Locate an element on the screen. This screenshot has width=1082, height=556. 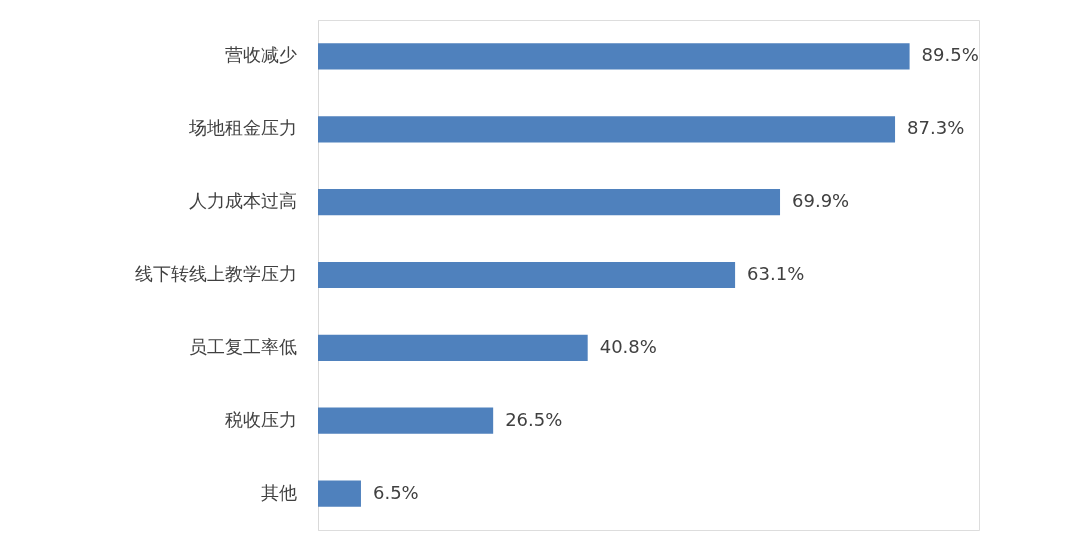
y-tick-label: 税收压力 is located at coordinates (260, 419).